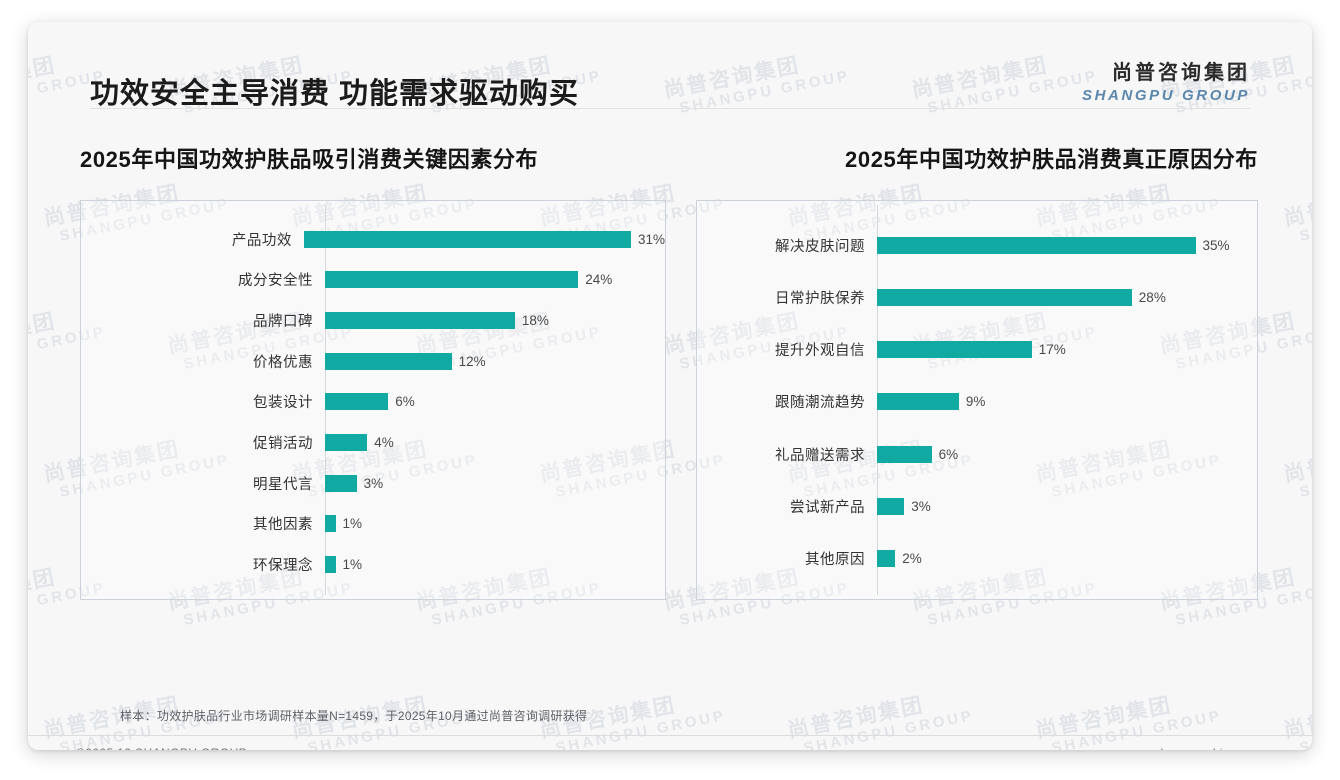 This screenshot has height=780, width=1340. Describe the element at coordinates (820, 455) in the screenshot. I see `bar-category-label: 礼品赠送需求` at that location.